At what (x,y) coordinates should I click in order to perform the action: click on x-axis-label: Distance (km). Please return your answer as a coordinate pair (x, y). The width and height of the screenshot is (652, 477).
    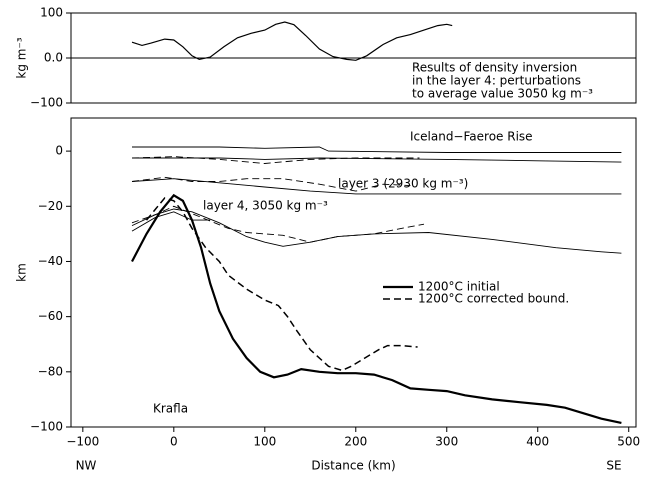
    Looking at the image, I should click on (353, 466).